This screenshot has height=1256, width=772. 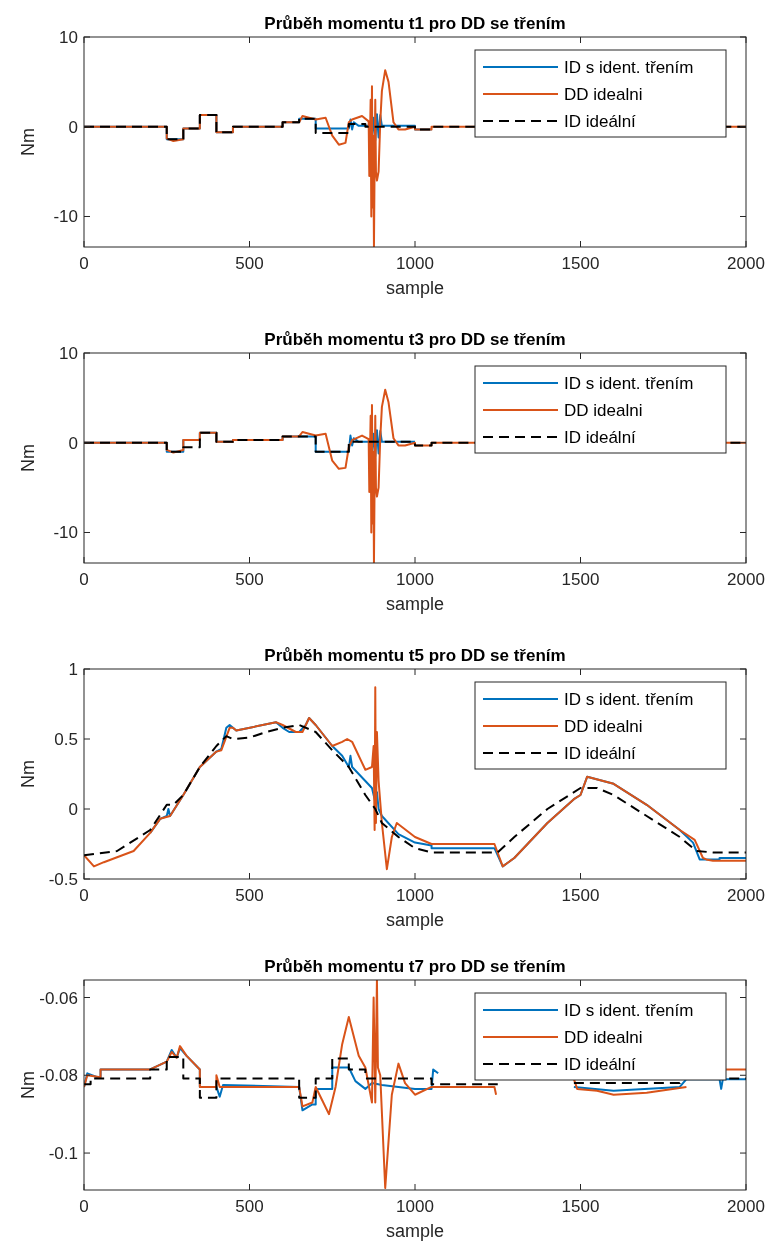 What do you see at coordinates (58, 998) in the screenshot?
I see `y-tick-label: -0.06` at bounding box center [58, 998].